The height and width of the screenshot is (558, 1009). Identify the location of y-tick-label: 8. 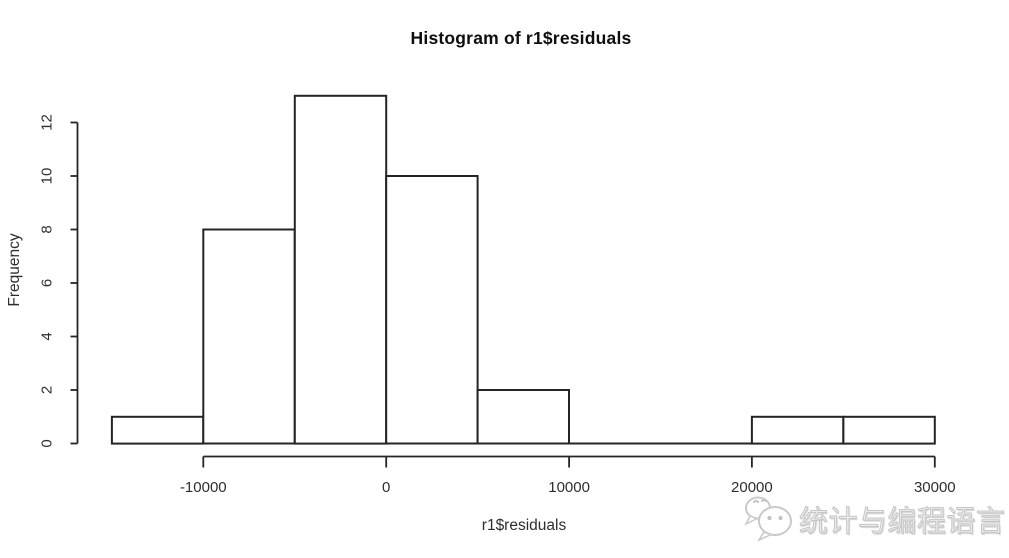
(46, 229).